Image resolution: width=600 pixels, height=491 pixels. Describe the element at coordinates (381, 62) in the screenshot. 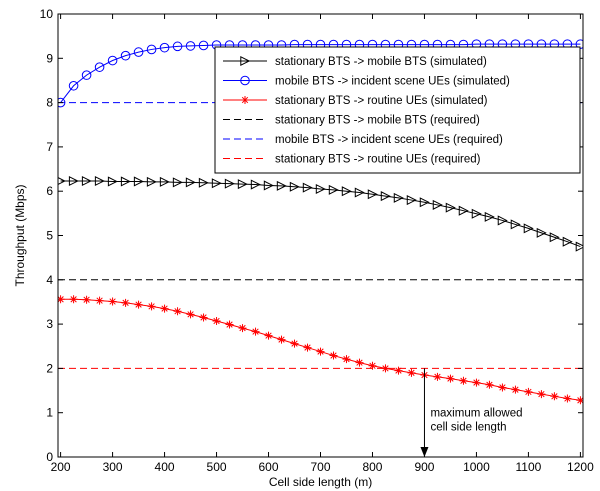

I see `legend-label: stationary BTS -> mobile BTS (simulated)` at that location.